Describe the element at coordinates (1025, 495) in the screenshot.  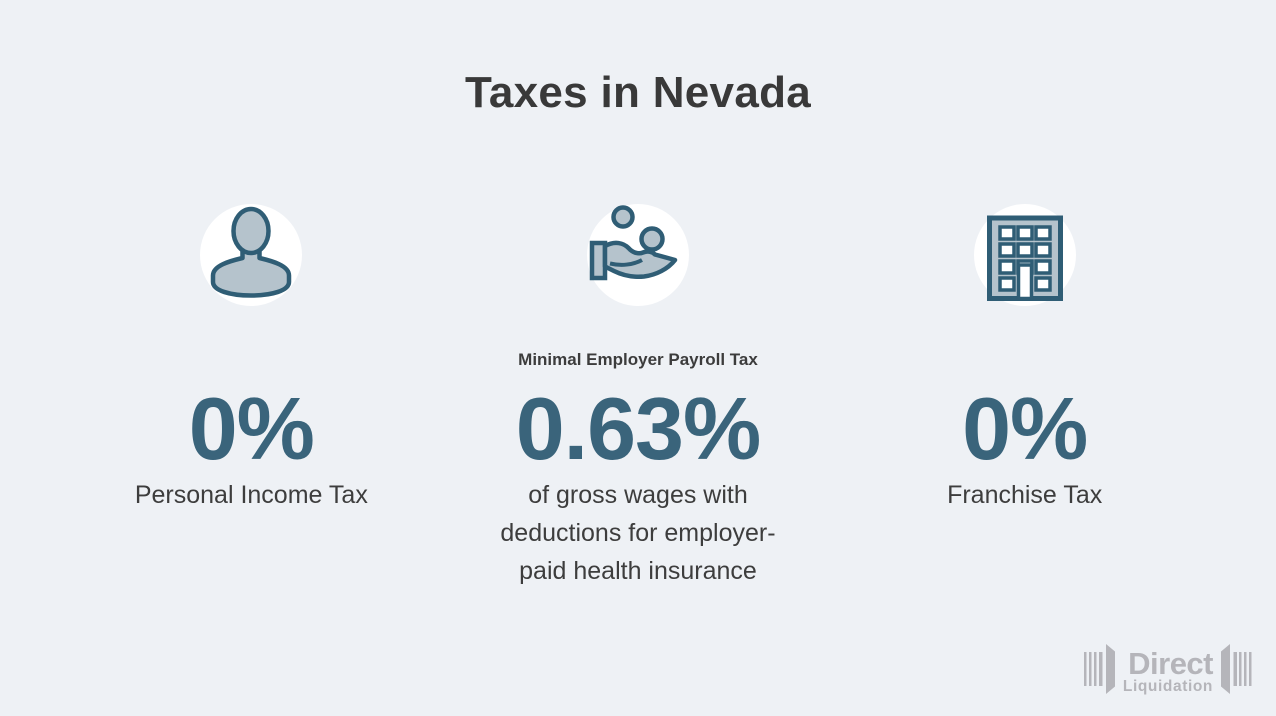
I see `stat-caption: Franchise Tax` at that location.